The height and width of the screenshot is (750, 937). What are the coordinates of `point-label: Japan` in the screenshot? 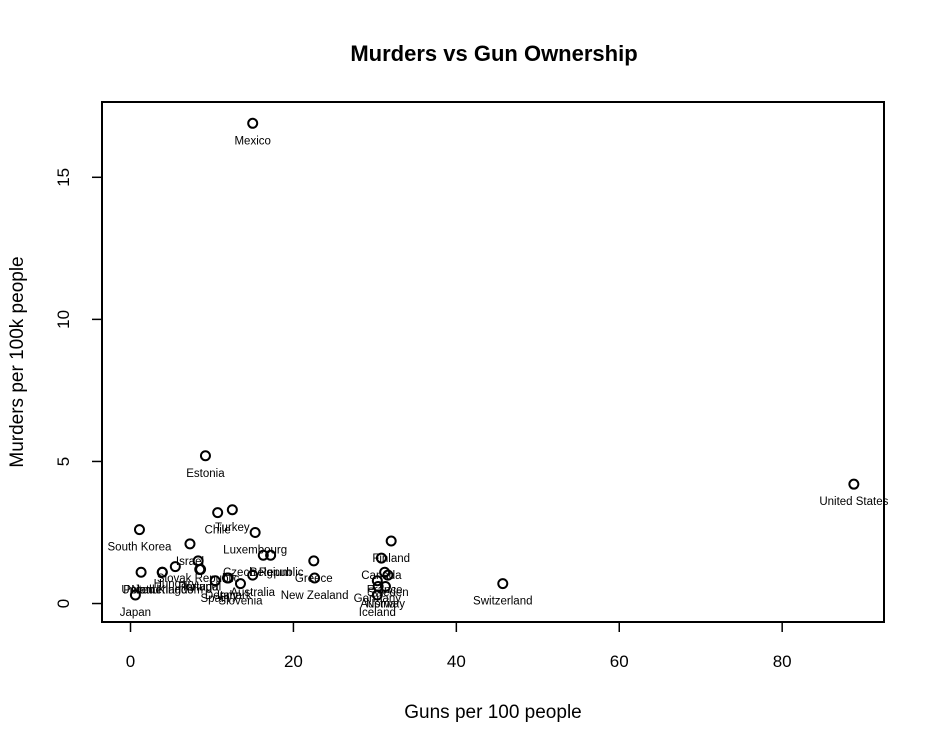 It's located at (135, 613).